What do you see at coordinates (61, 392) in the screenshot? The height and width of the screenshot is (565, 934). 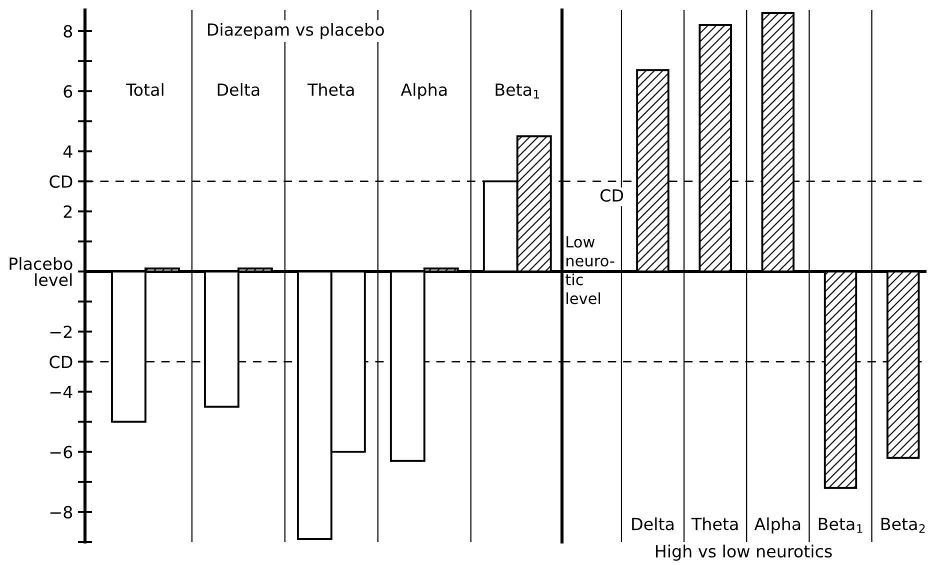 I see `y-tick-label: −4` at bounding box center [61, 392].